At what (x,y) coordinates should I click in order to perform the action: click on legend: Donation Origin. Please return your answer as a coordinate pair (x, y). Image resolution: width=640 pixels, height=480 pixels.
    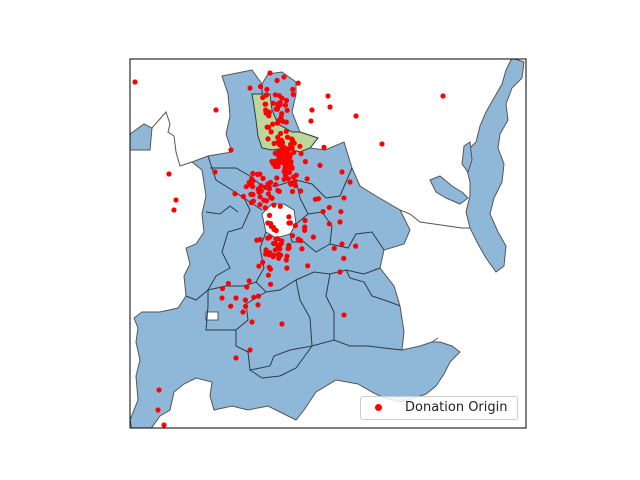
    Looking at the image, I should click on (439, 408).